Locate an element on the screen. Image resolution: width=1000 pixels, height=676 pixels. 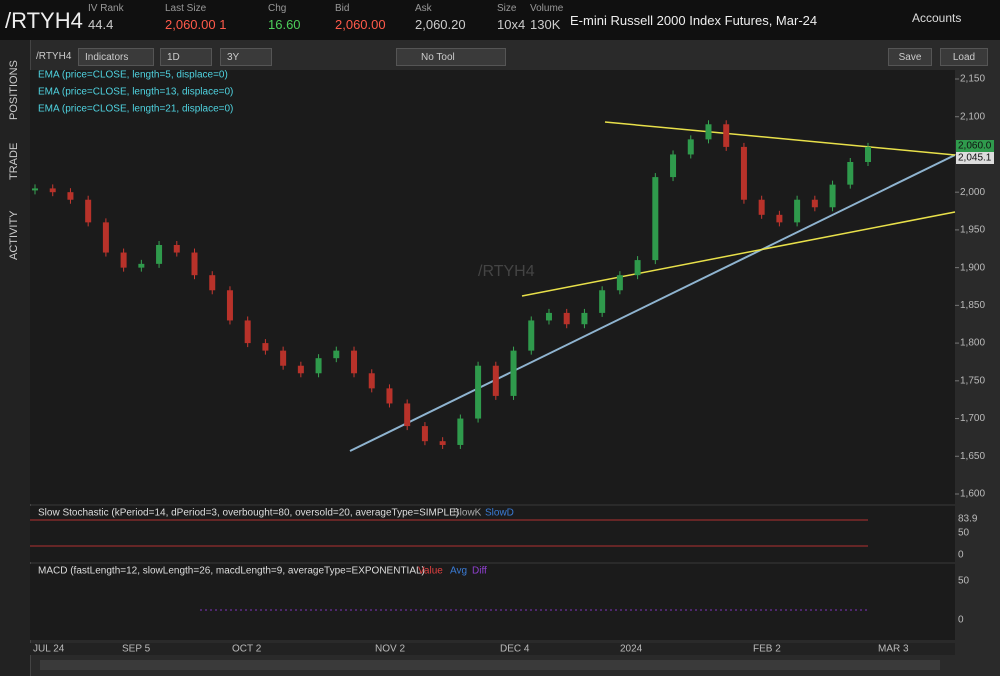
date-axis is located at coordinates (492, 649).